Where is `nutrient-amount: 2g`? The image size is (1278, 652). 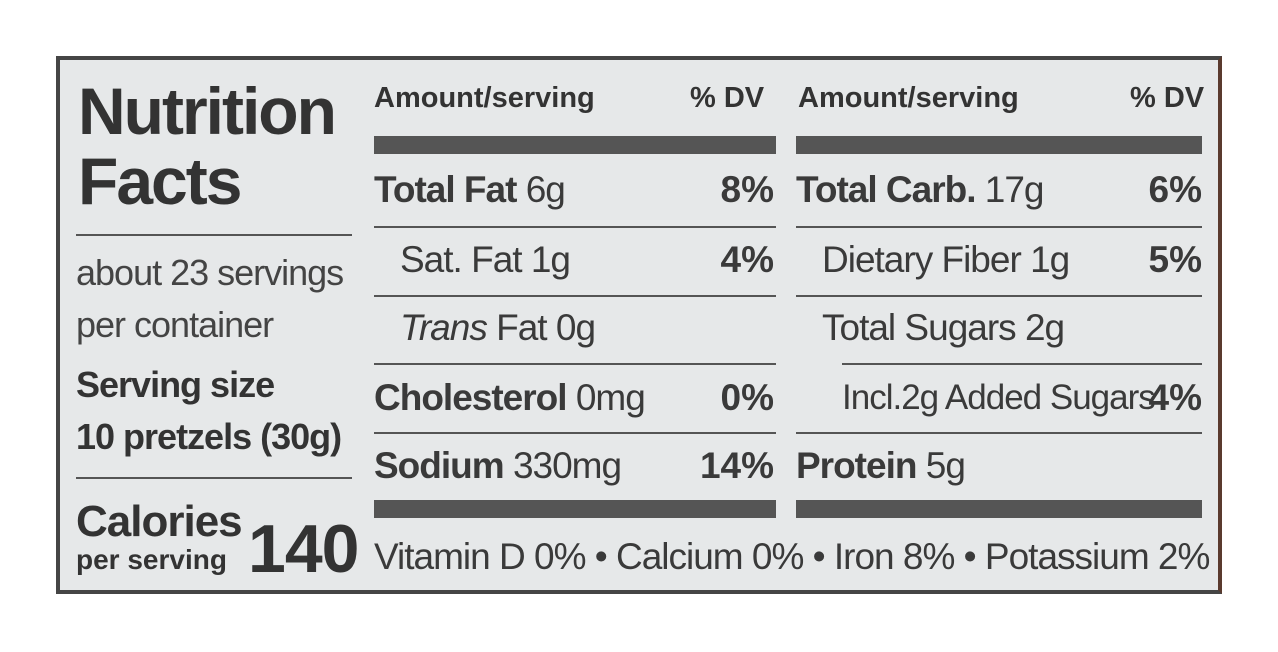
nutrient-amount: 2g is located at coordinates (1044, 327).